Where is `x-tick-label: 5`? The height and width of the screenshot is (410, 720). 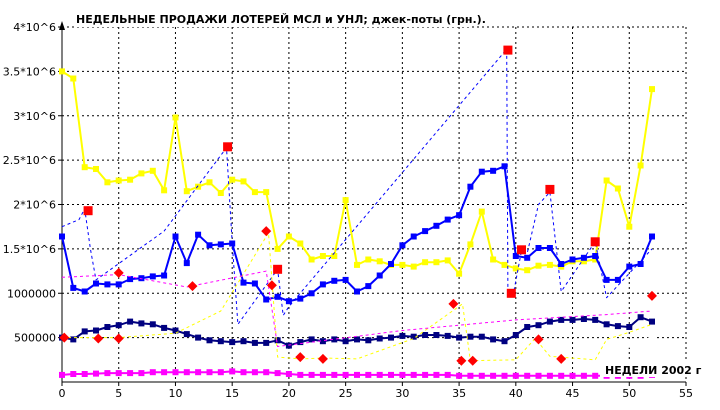 x-tick-label: 5 is located at coordinates (118, 393).